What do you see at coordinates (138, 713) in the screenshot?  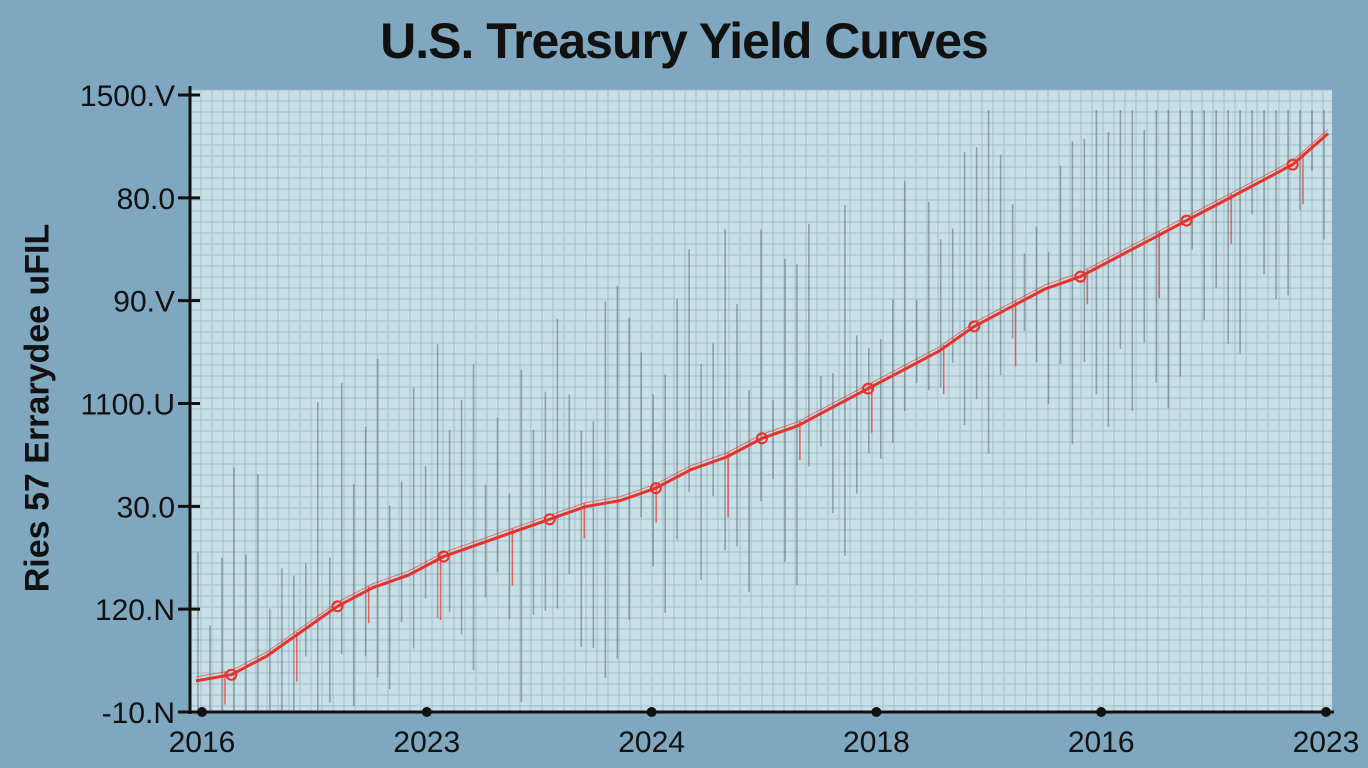 I see `y-tick-label: -10.N` at bounding box center [138, 713].